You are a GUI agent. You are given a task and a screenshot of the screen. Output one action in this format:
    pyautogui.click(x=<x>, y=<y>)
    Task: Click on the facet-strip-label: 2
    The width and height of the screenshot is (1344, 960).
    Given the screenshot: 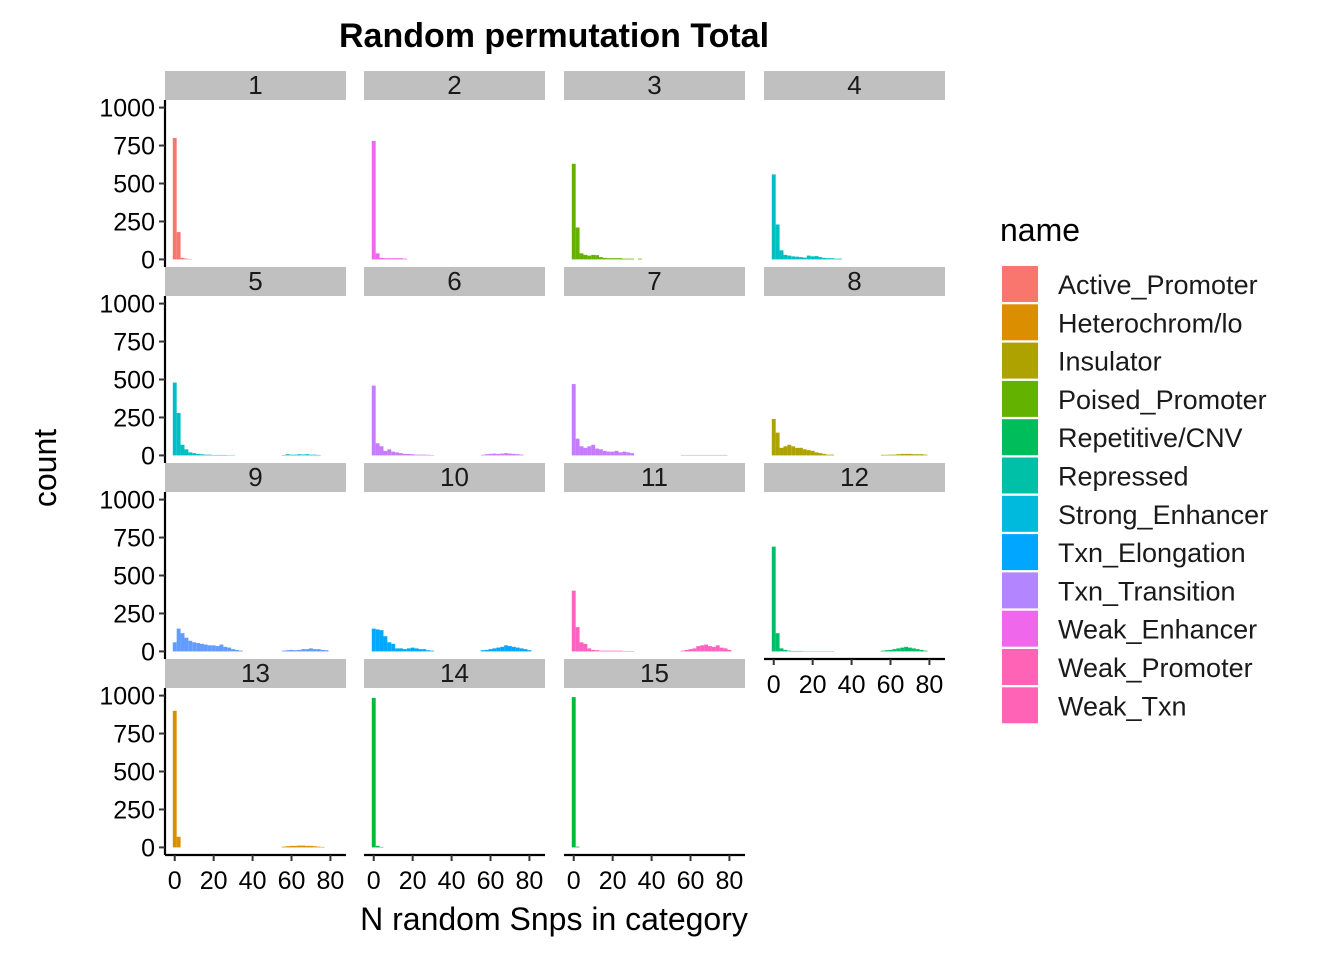 What is the action you would take?
    pyautogui.click(x=454, y=85)
    